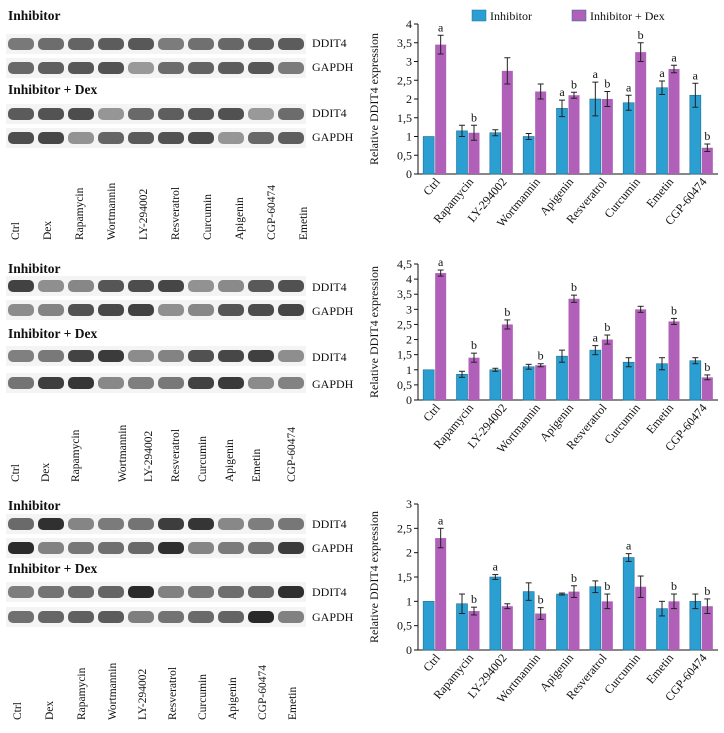  Describe the element at coordinates (404, 264) in the screenshot. I see `y-tick-label: 4,5` at that location.